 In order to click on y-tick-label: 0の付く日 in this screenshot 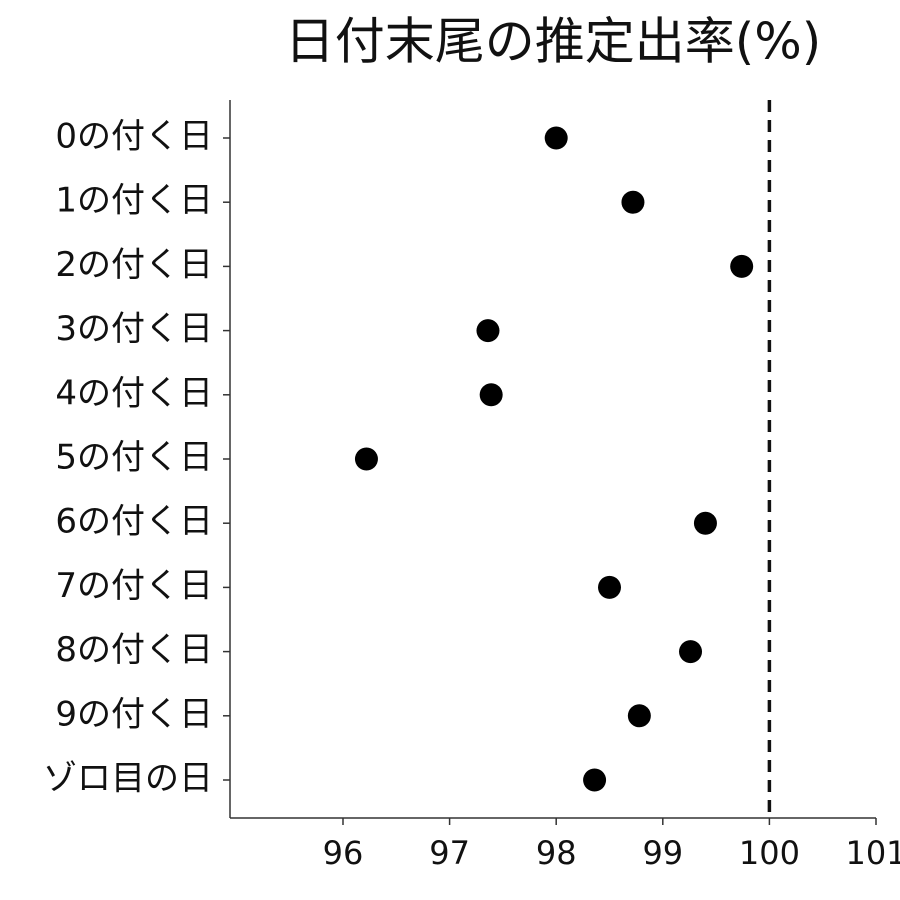, I will do `click(134, 137)`.